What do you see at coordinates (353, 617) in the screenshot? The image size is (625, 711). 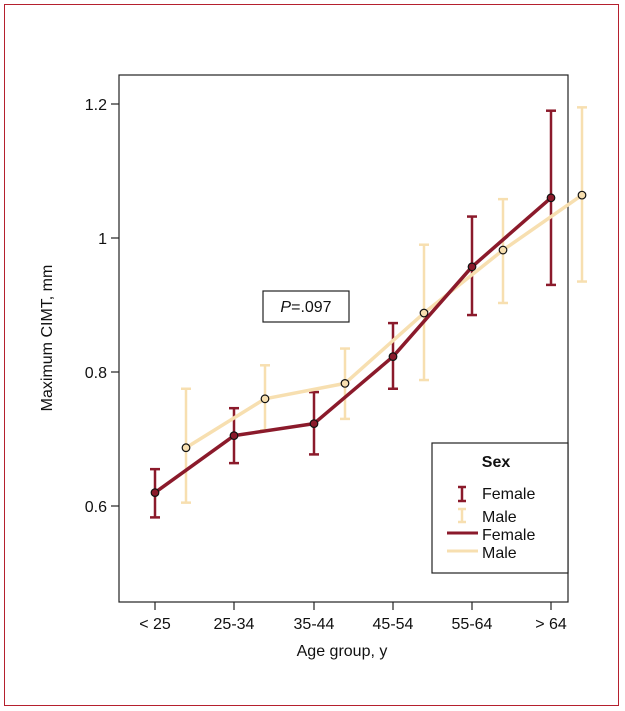 I see `x-axis: < 25 25-34 35-44 45-54 55-64 > 64` at bounding box center [353, 617].